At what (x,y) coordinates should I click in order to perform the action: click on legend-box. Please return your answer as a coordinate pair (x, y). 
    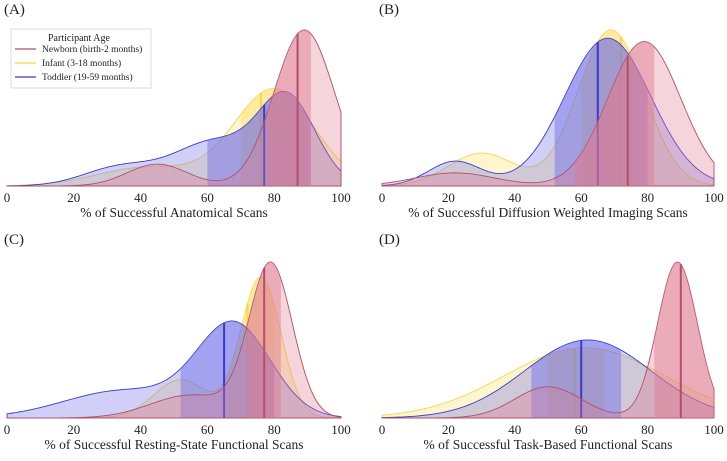
    Looking at the image, I should click on (81, 58).